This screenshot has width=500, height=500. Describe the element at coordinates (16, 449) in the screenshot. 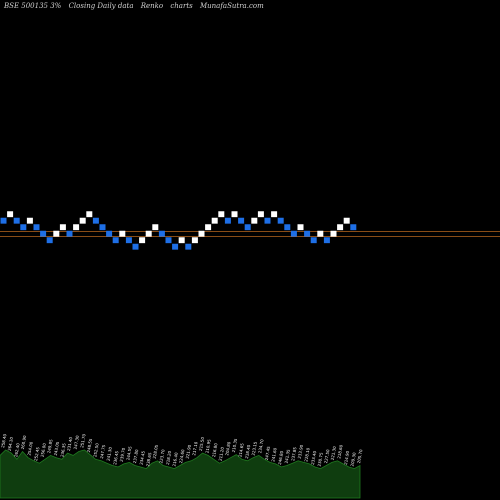

I see `volume-price-label: 262.40` at that location.